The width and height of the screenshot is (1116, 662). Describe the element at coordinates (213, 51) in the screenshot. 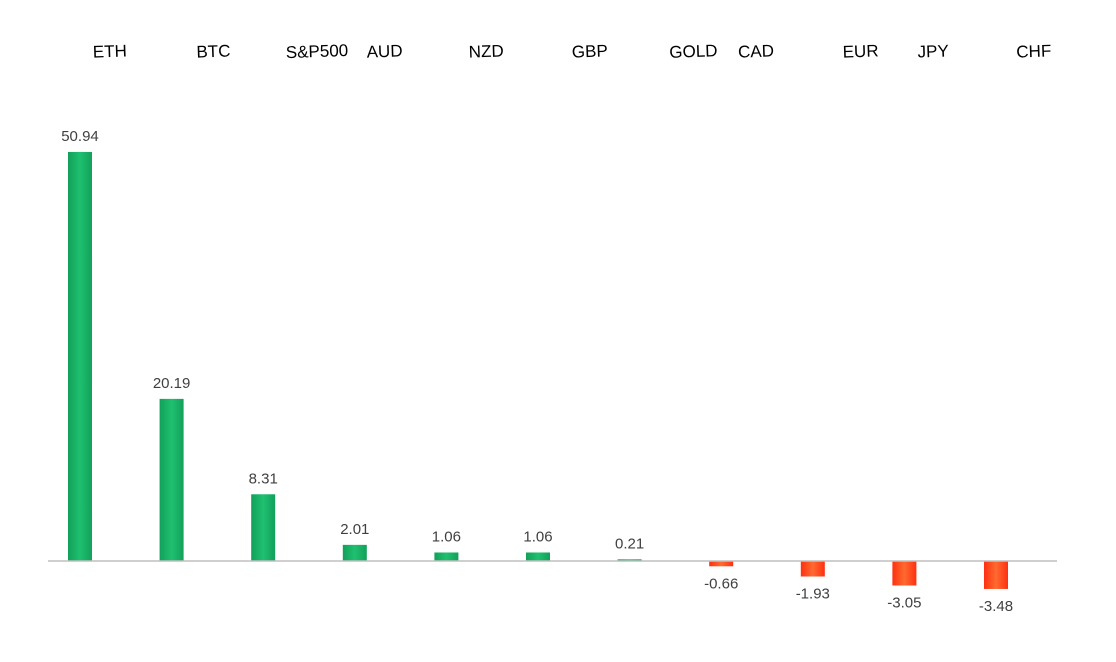

I see `category-label-btc: BTC` at that location.